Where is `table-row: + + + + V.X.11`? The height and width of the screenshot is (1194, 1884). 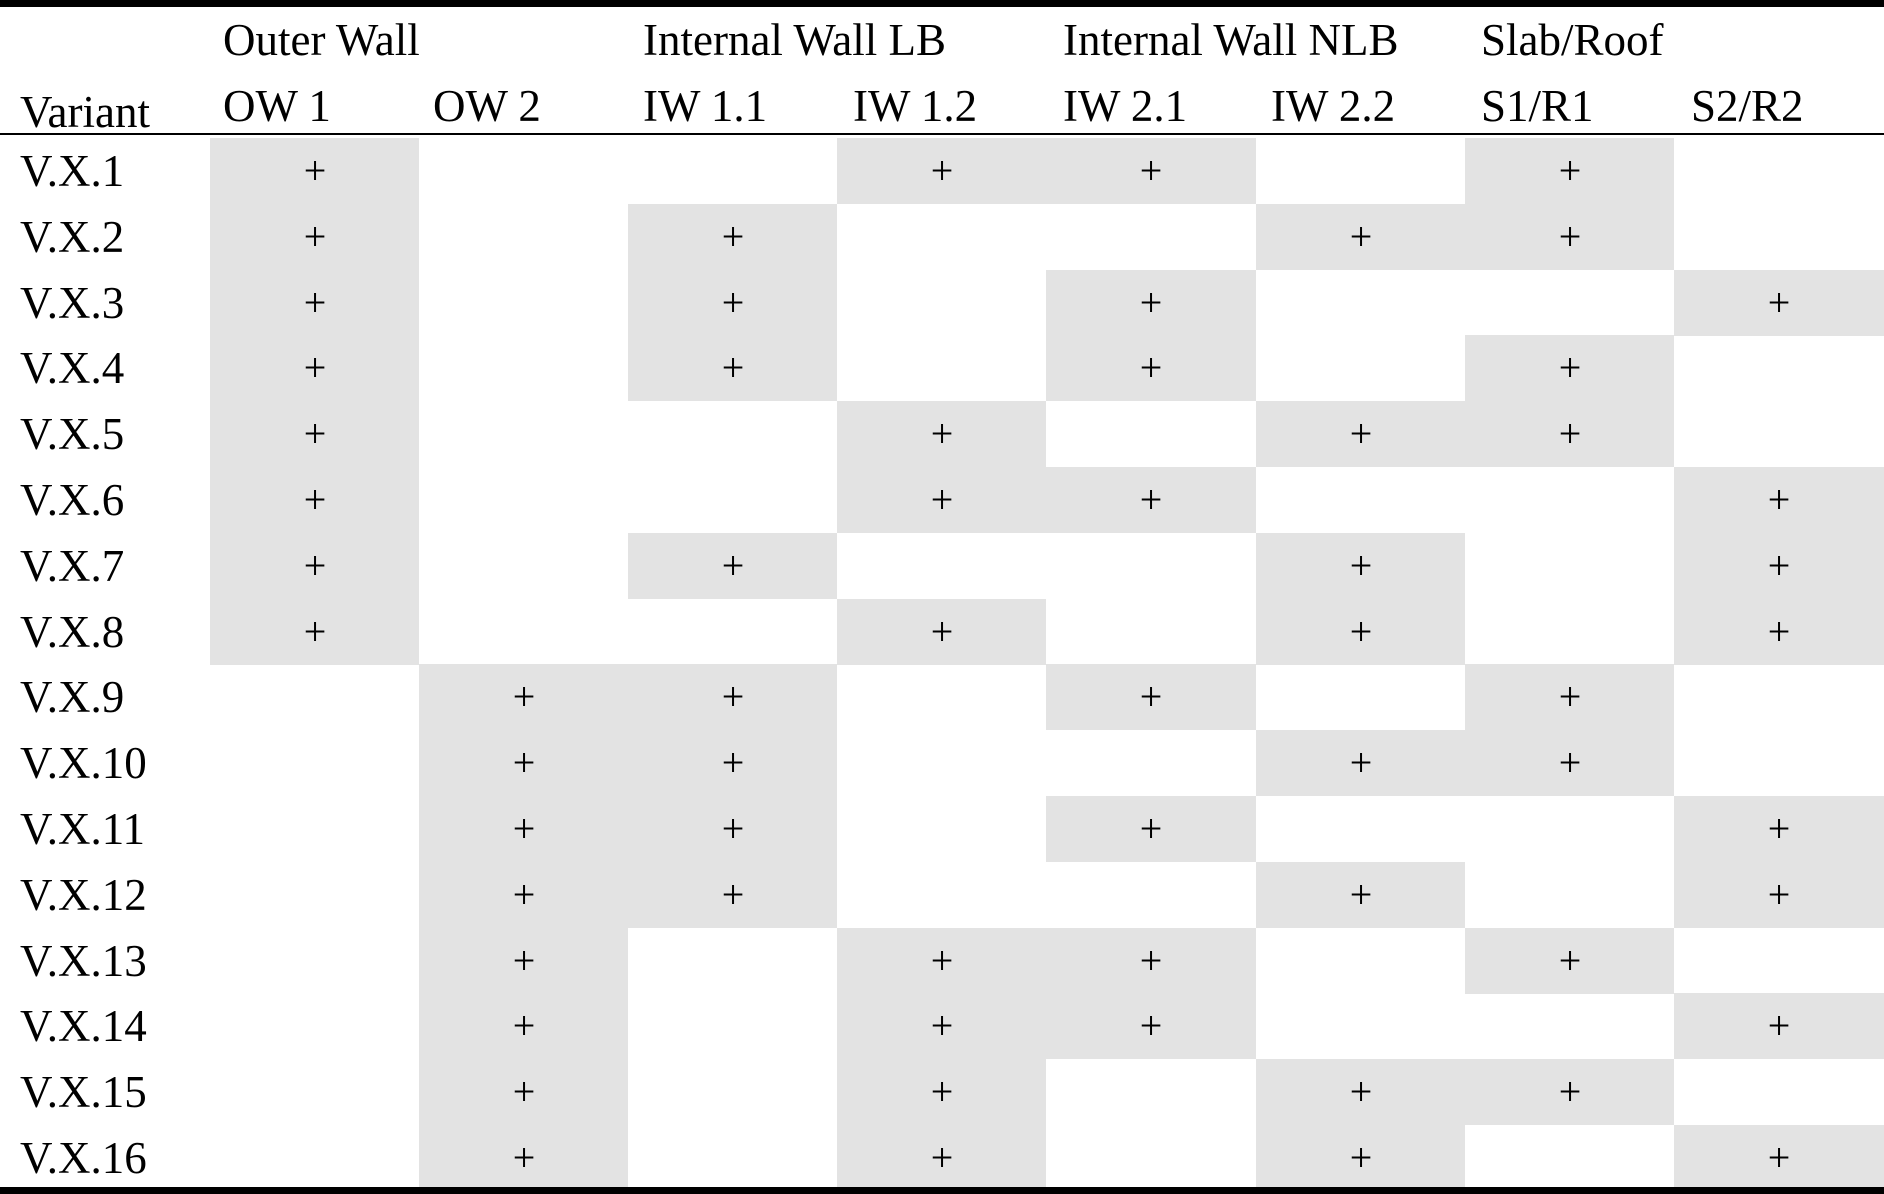
table-row: + + + + V.X.11 is located at coordinates (942, 829).